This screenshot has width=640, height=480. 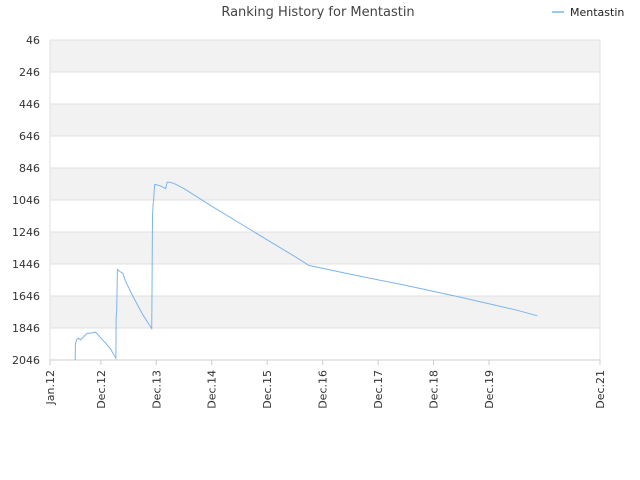 What do you see at coordinates (50, 387) in the screenshot?
I see `x-tick-label: Jan.12` at bounding box center [50, 387].